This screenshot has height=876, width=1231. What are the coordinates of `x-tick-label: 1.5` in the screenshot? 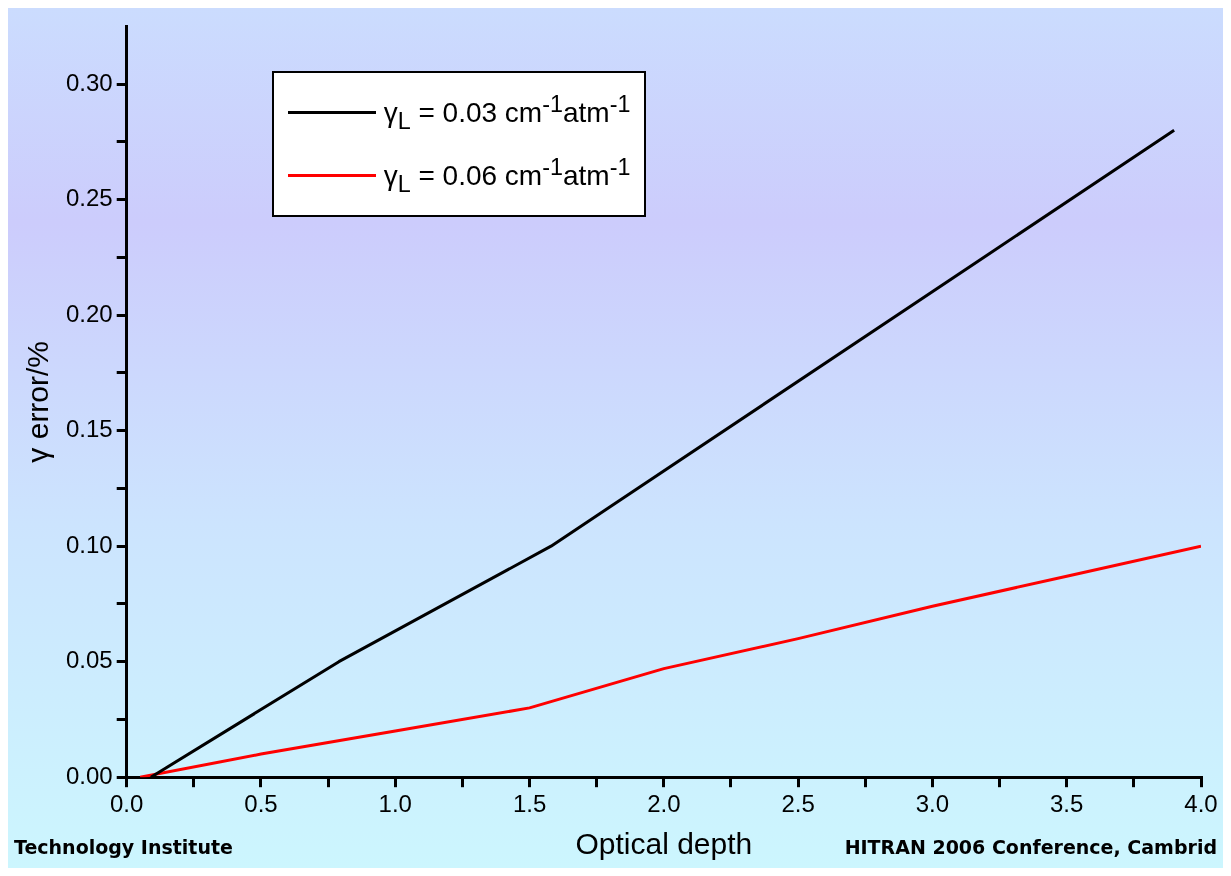 It's located at (529, 804).